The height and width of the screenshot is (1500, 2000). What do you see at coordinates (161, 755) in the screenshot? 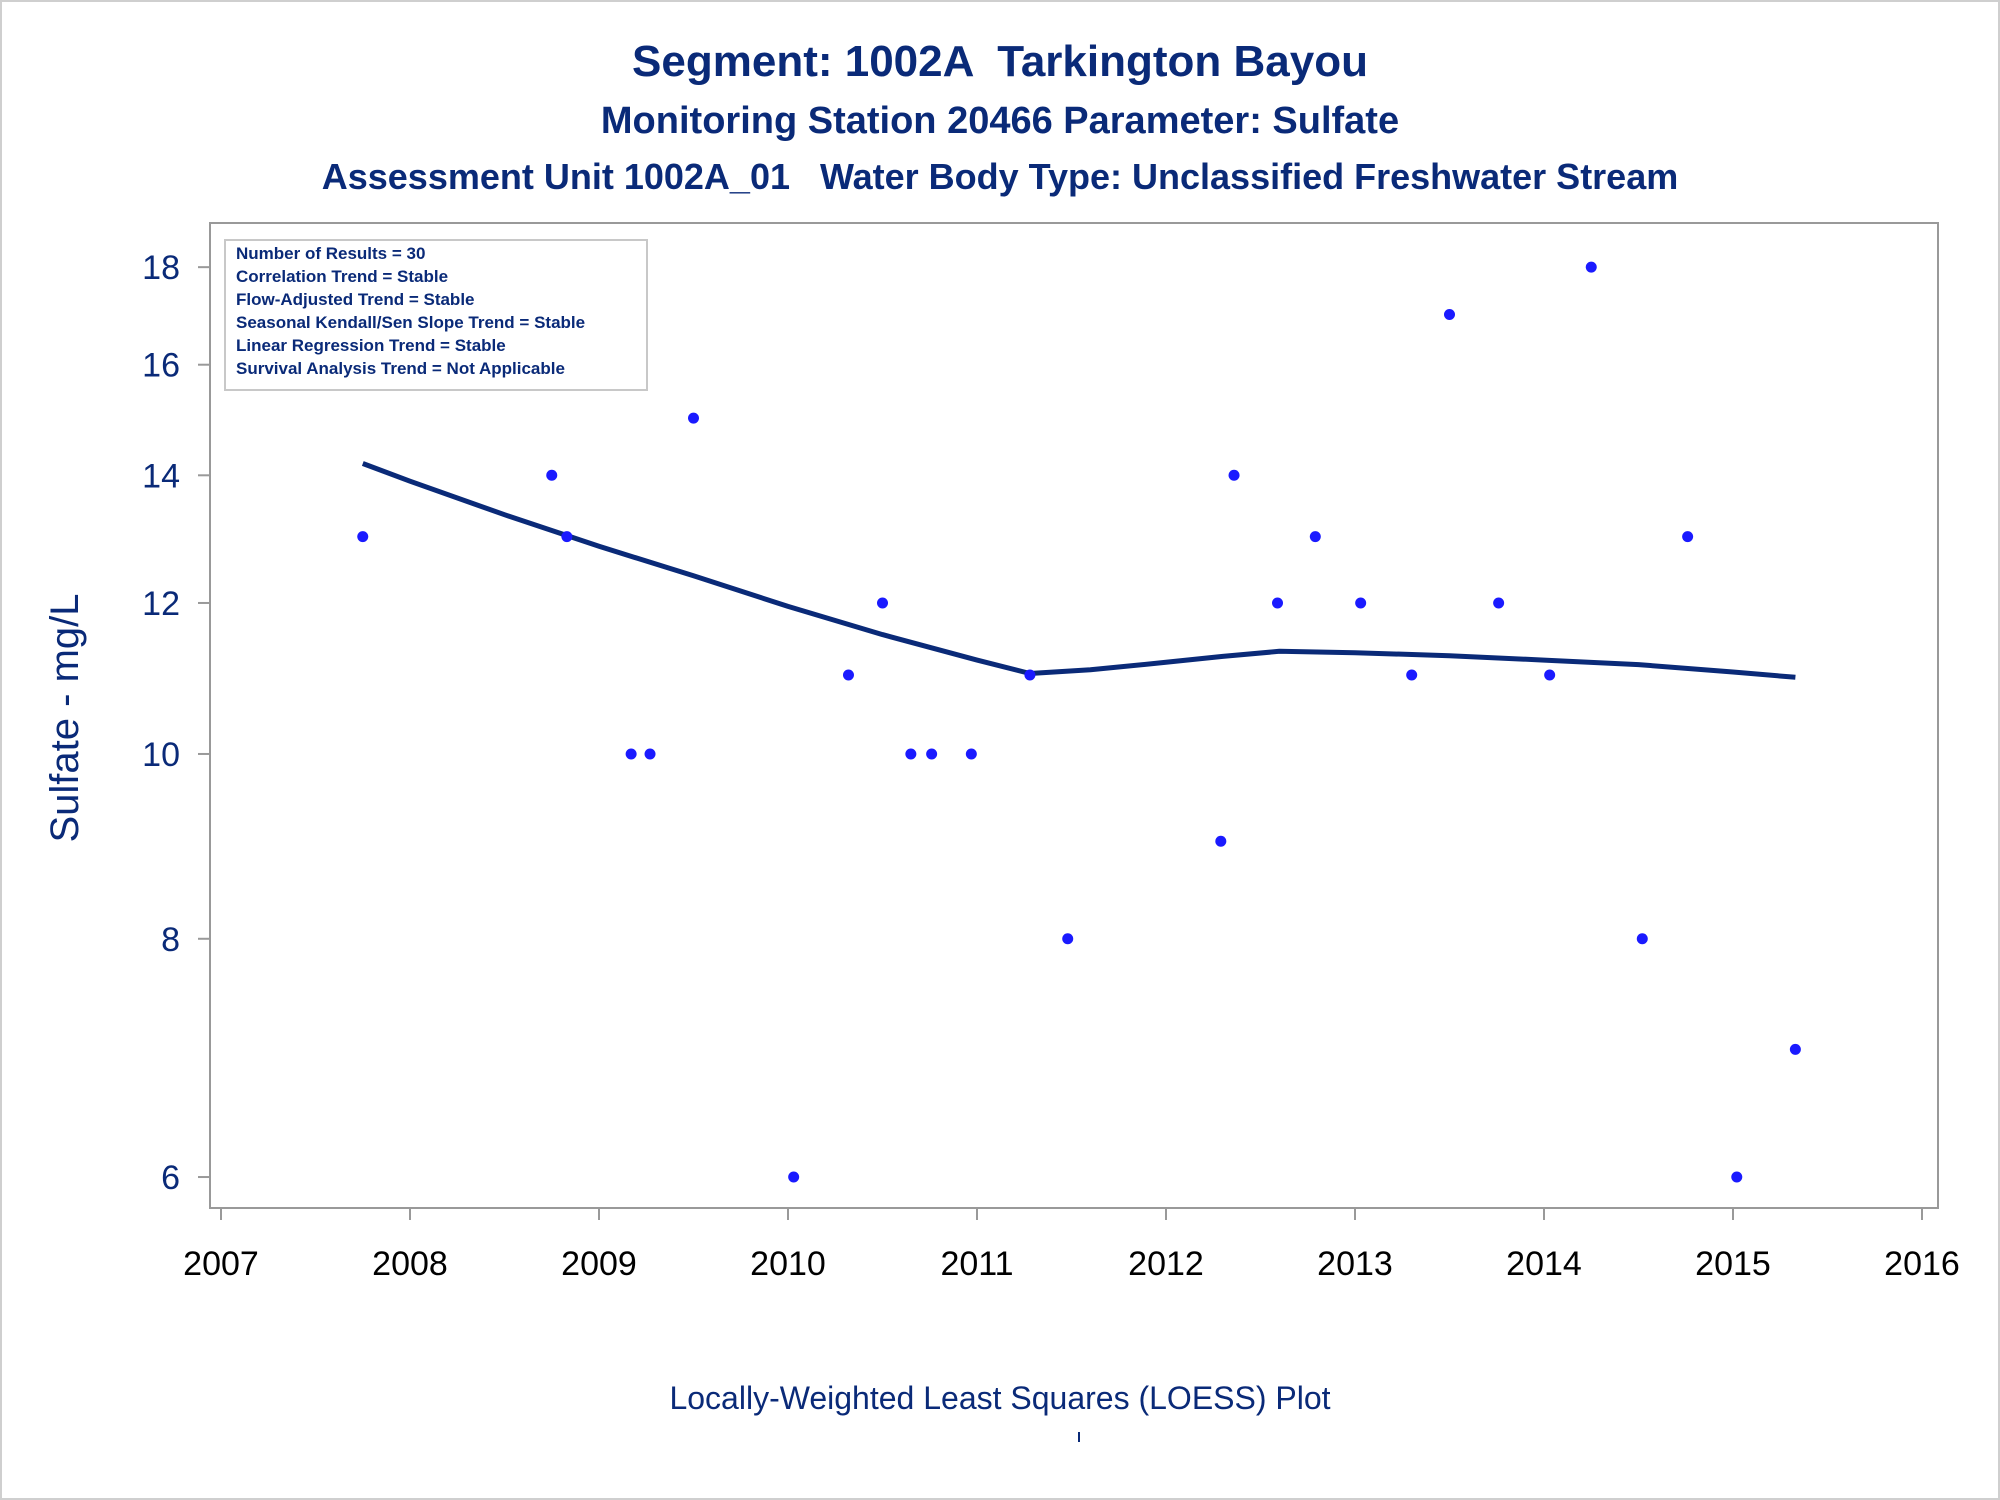
I see `y-tick-label: 10` at bounding box center [161, 755].